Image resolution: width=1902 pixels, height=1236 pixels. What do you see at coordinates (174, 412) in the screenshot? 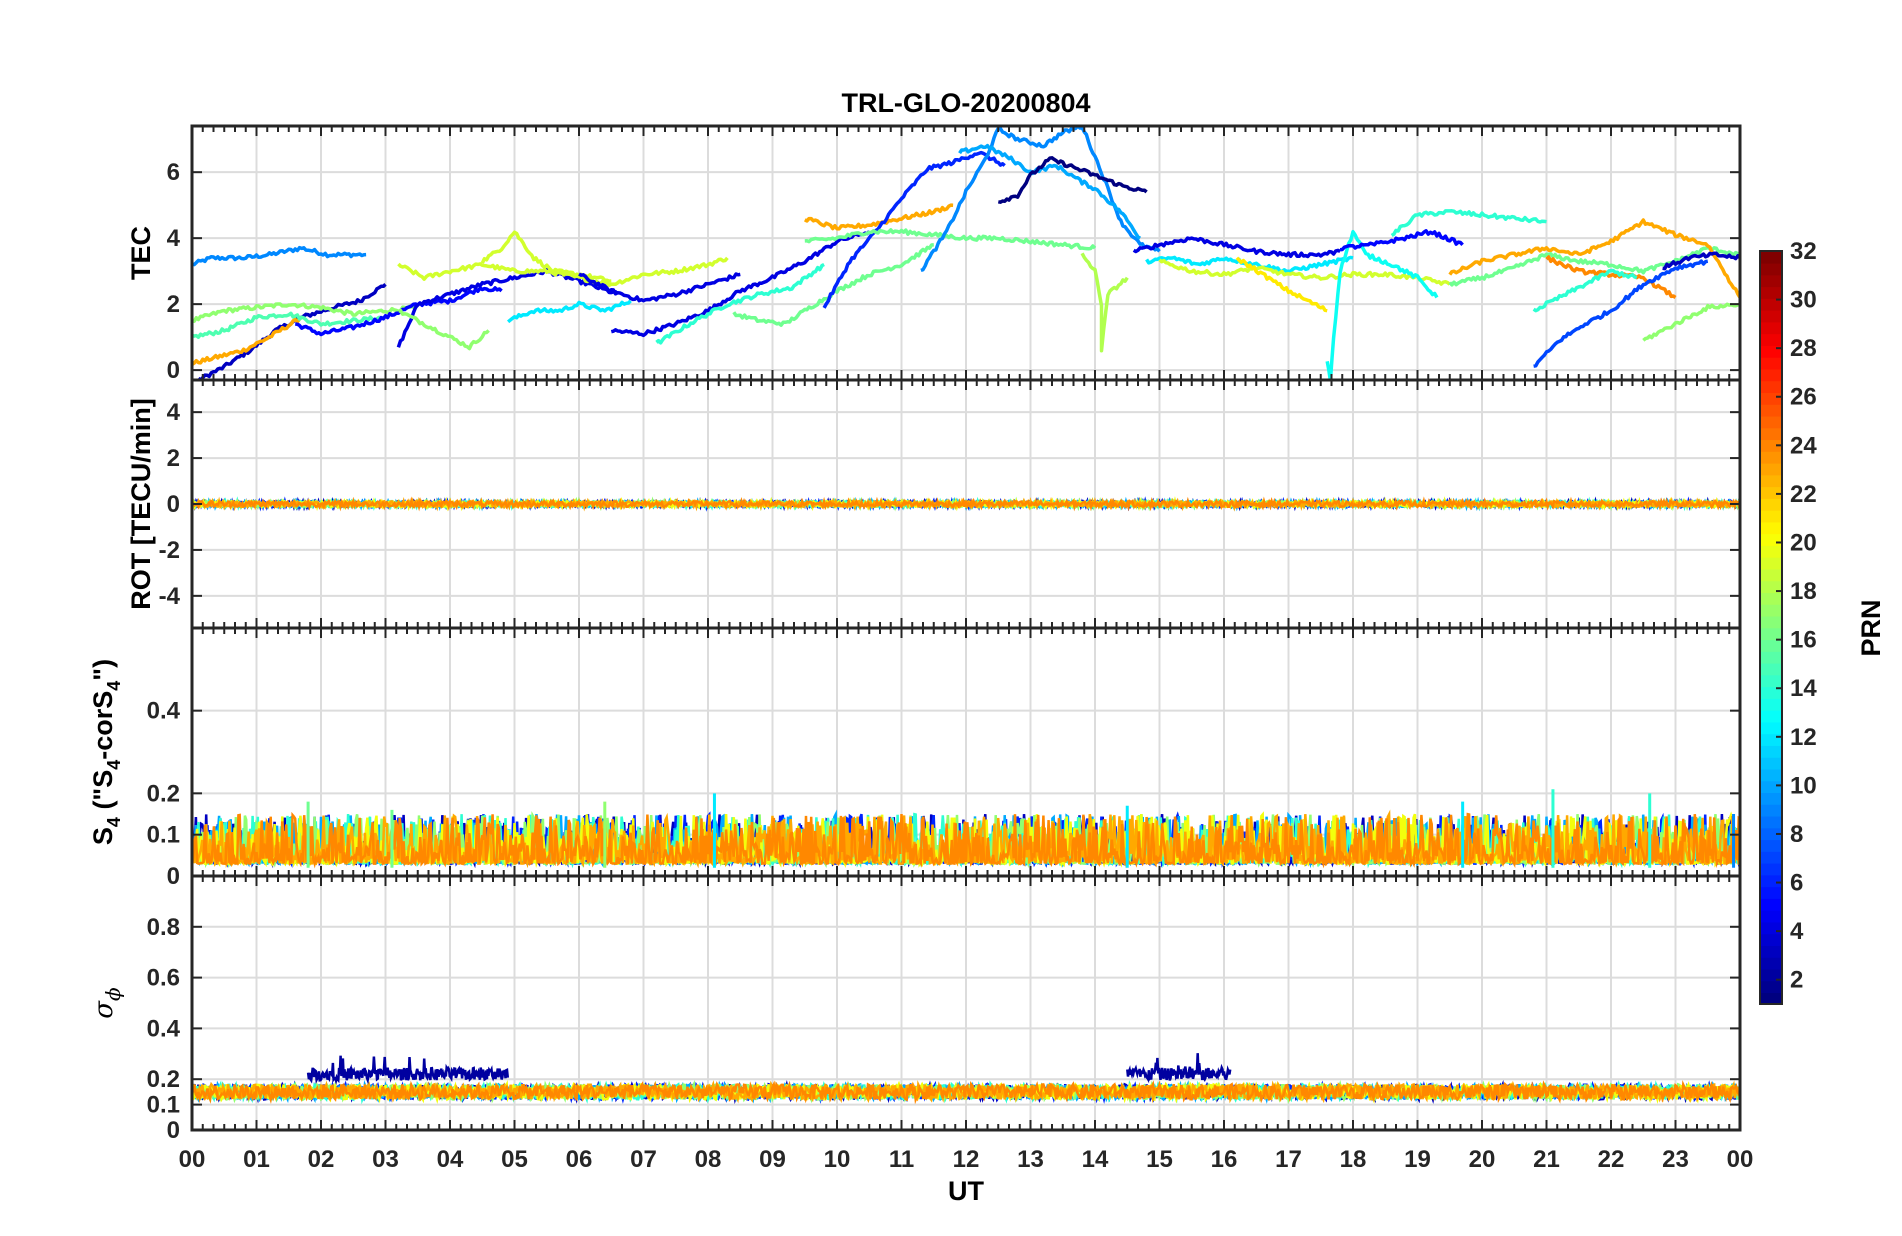
I see `y-tick-label: 4` at bounding box center [174, 412].